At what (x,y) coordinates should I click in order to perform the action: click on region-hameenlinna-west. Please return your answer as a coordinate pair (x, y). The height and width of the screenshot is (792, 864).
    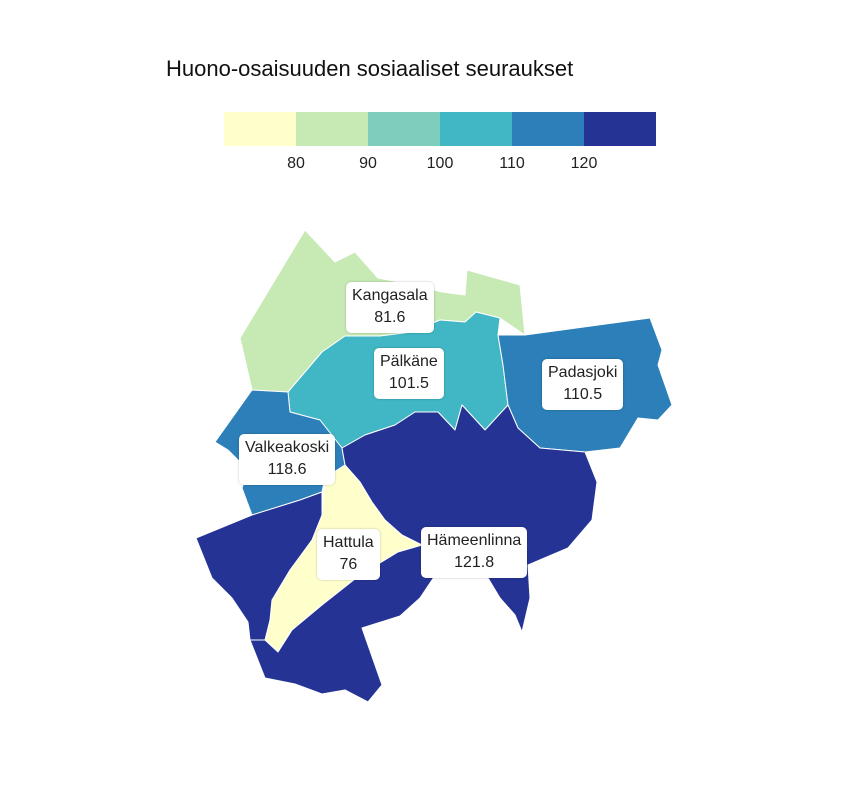
    Looking at the image, I should click on (259, 566).